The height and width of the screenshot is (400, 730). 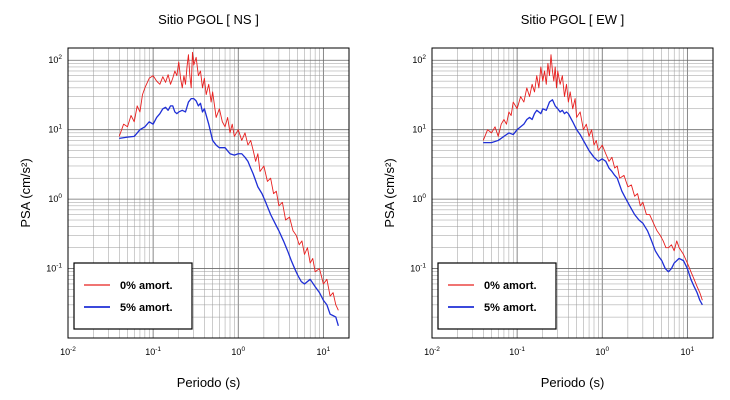 What do you see at coordinates (208, 19) in the screenshot?
I see `chart-title: Sitio PGOL [ NS ]` at bounding box center [208, 19].